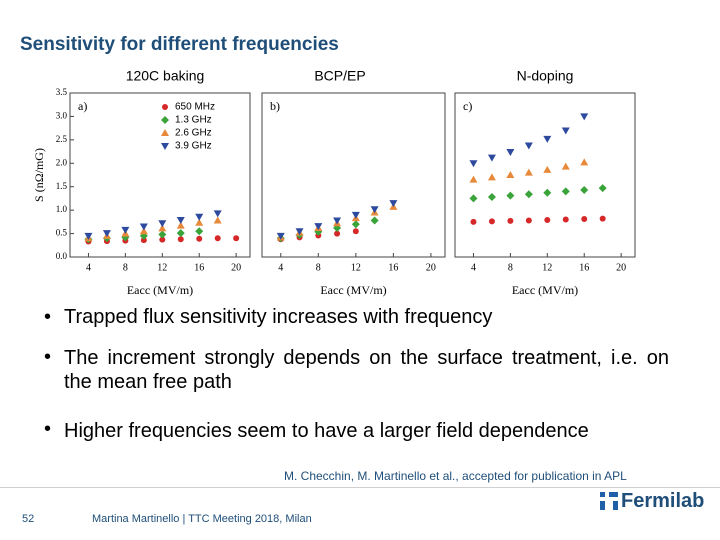  Describe the element at coordinates (62, 209) in the screenshot. I see `y-tick-label: 1.0` at that location.